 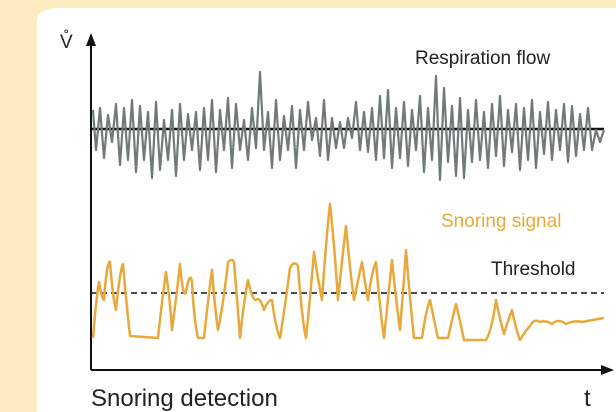 I want to click on x-axis-arrow, so click(x=607, y=370).